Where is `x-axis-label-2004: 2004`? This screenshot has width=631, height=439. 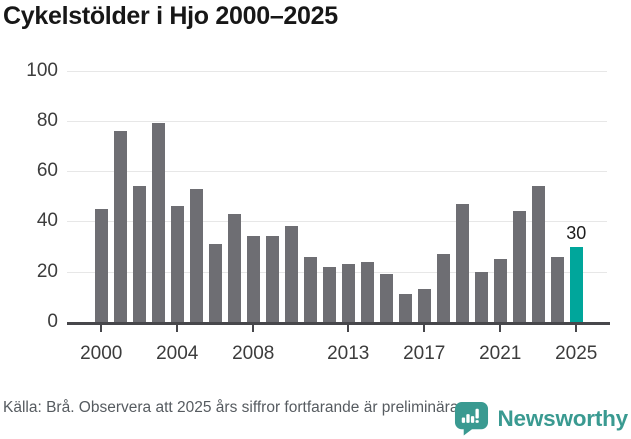
x-axis-label-2004: 2004 is located at coordinates (177, 353).